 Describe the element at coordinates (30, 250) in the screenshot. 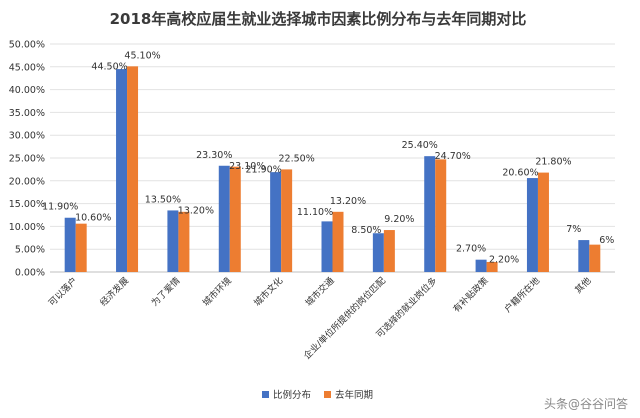

I see `y-tick-label: 5.00%` at that location.